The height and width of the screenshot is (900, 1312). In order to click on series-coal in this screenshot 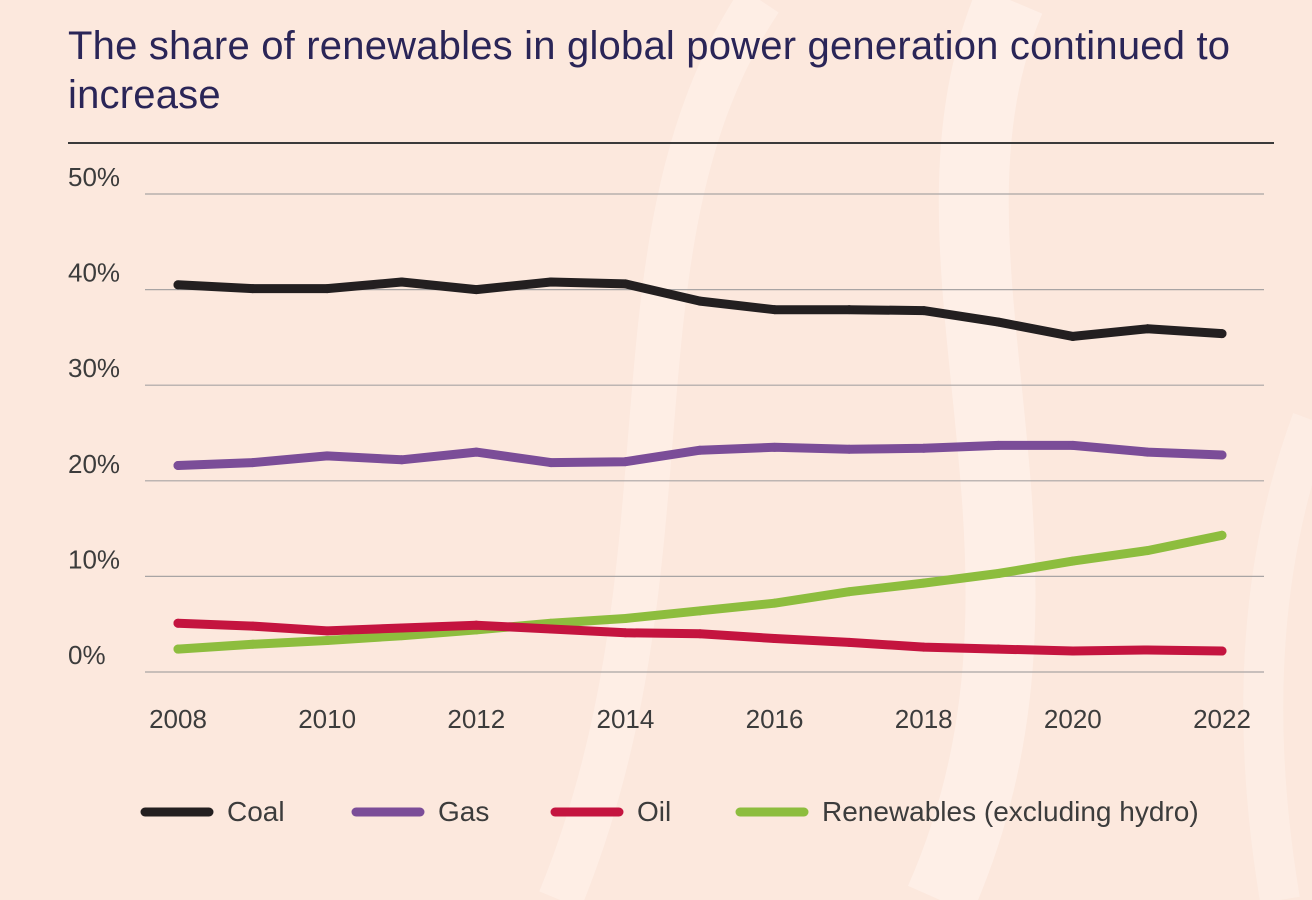, I will do `click(700, 309)`.